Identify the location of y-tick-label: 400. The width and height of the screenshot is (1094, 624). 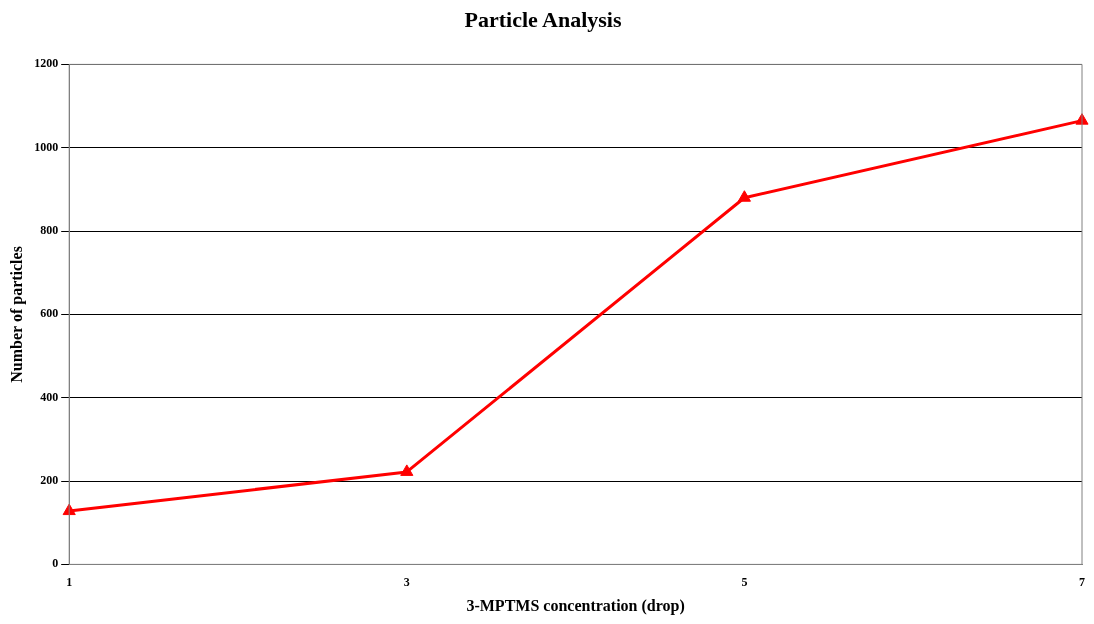
(49, 396).